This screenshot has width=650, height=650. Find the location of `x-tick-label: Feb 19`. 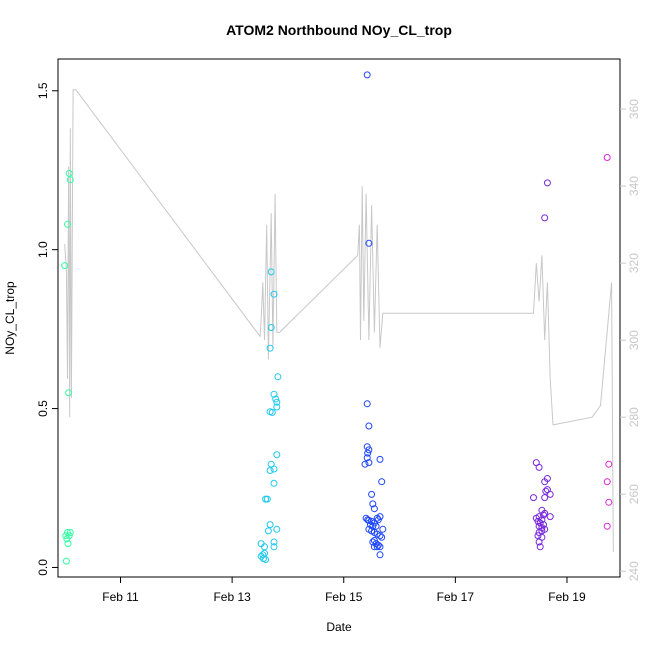

x-tick-label: Feb 19 is located at coordinates (567, 597).